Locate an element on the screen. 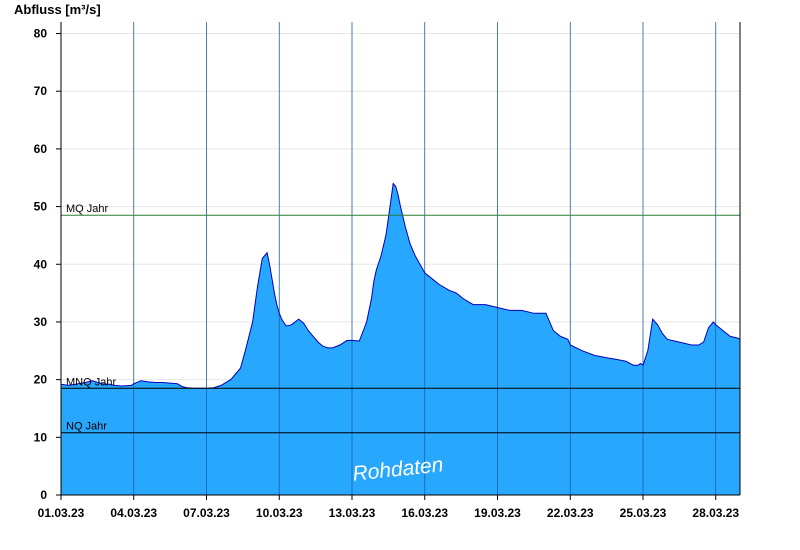 The width and height of the screenshot is (800, 550). y-tick-label: 70 is located at coordinates (41, 91).